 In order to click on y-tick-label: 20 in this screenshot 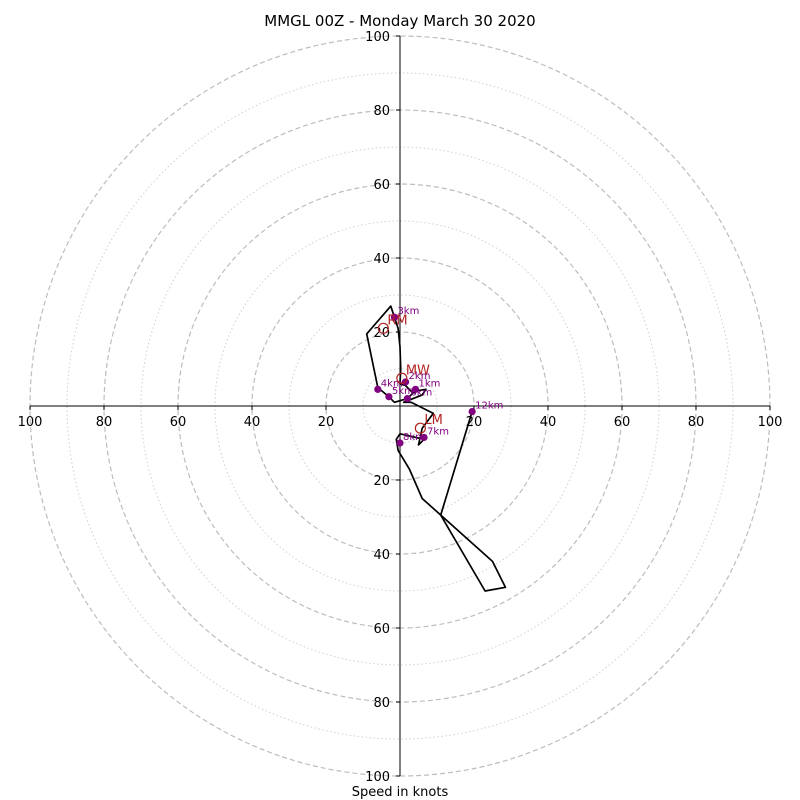, I will do `click(381, 481)`.